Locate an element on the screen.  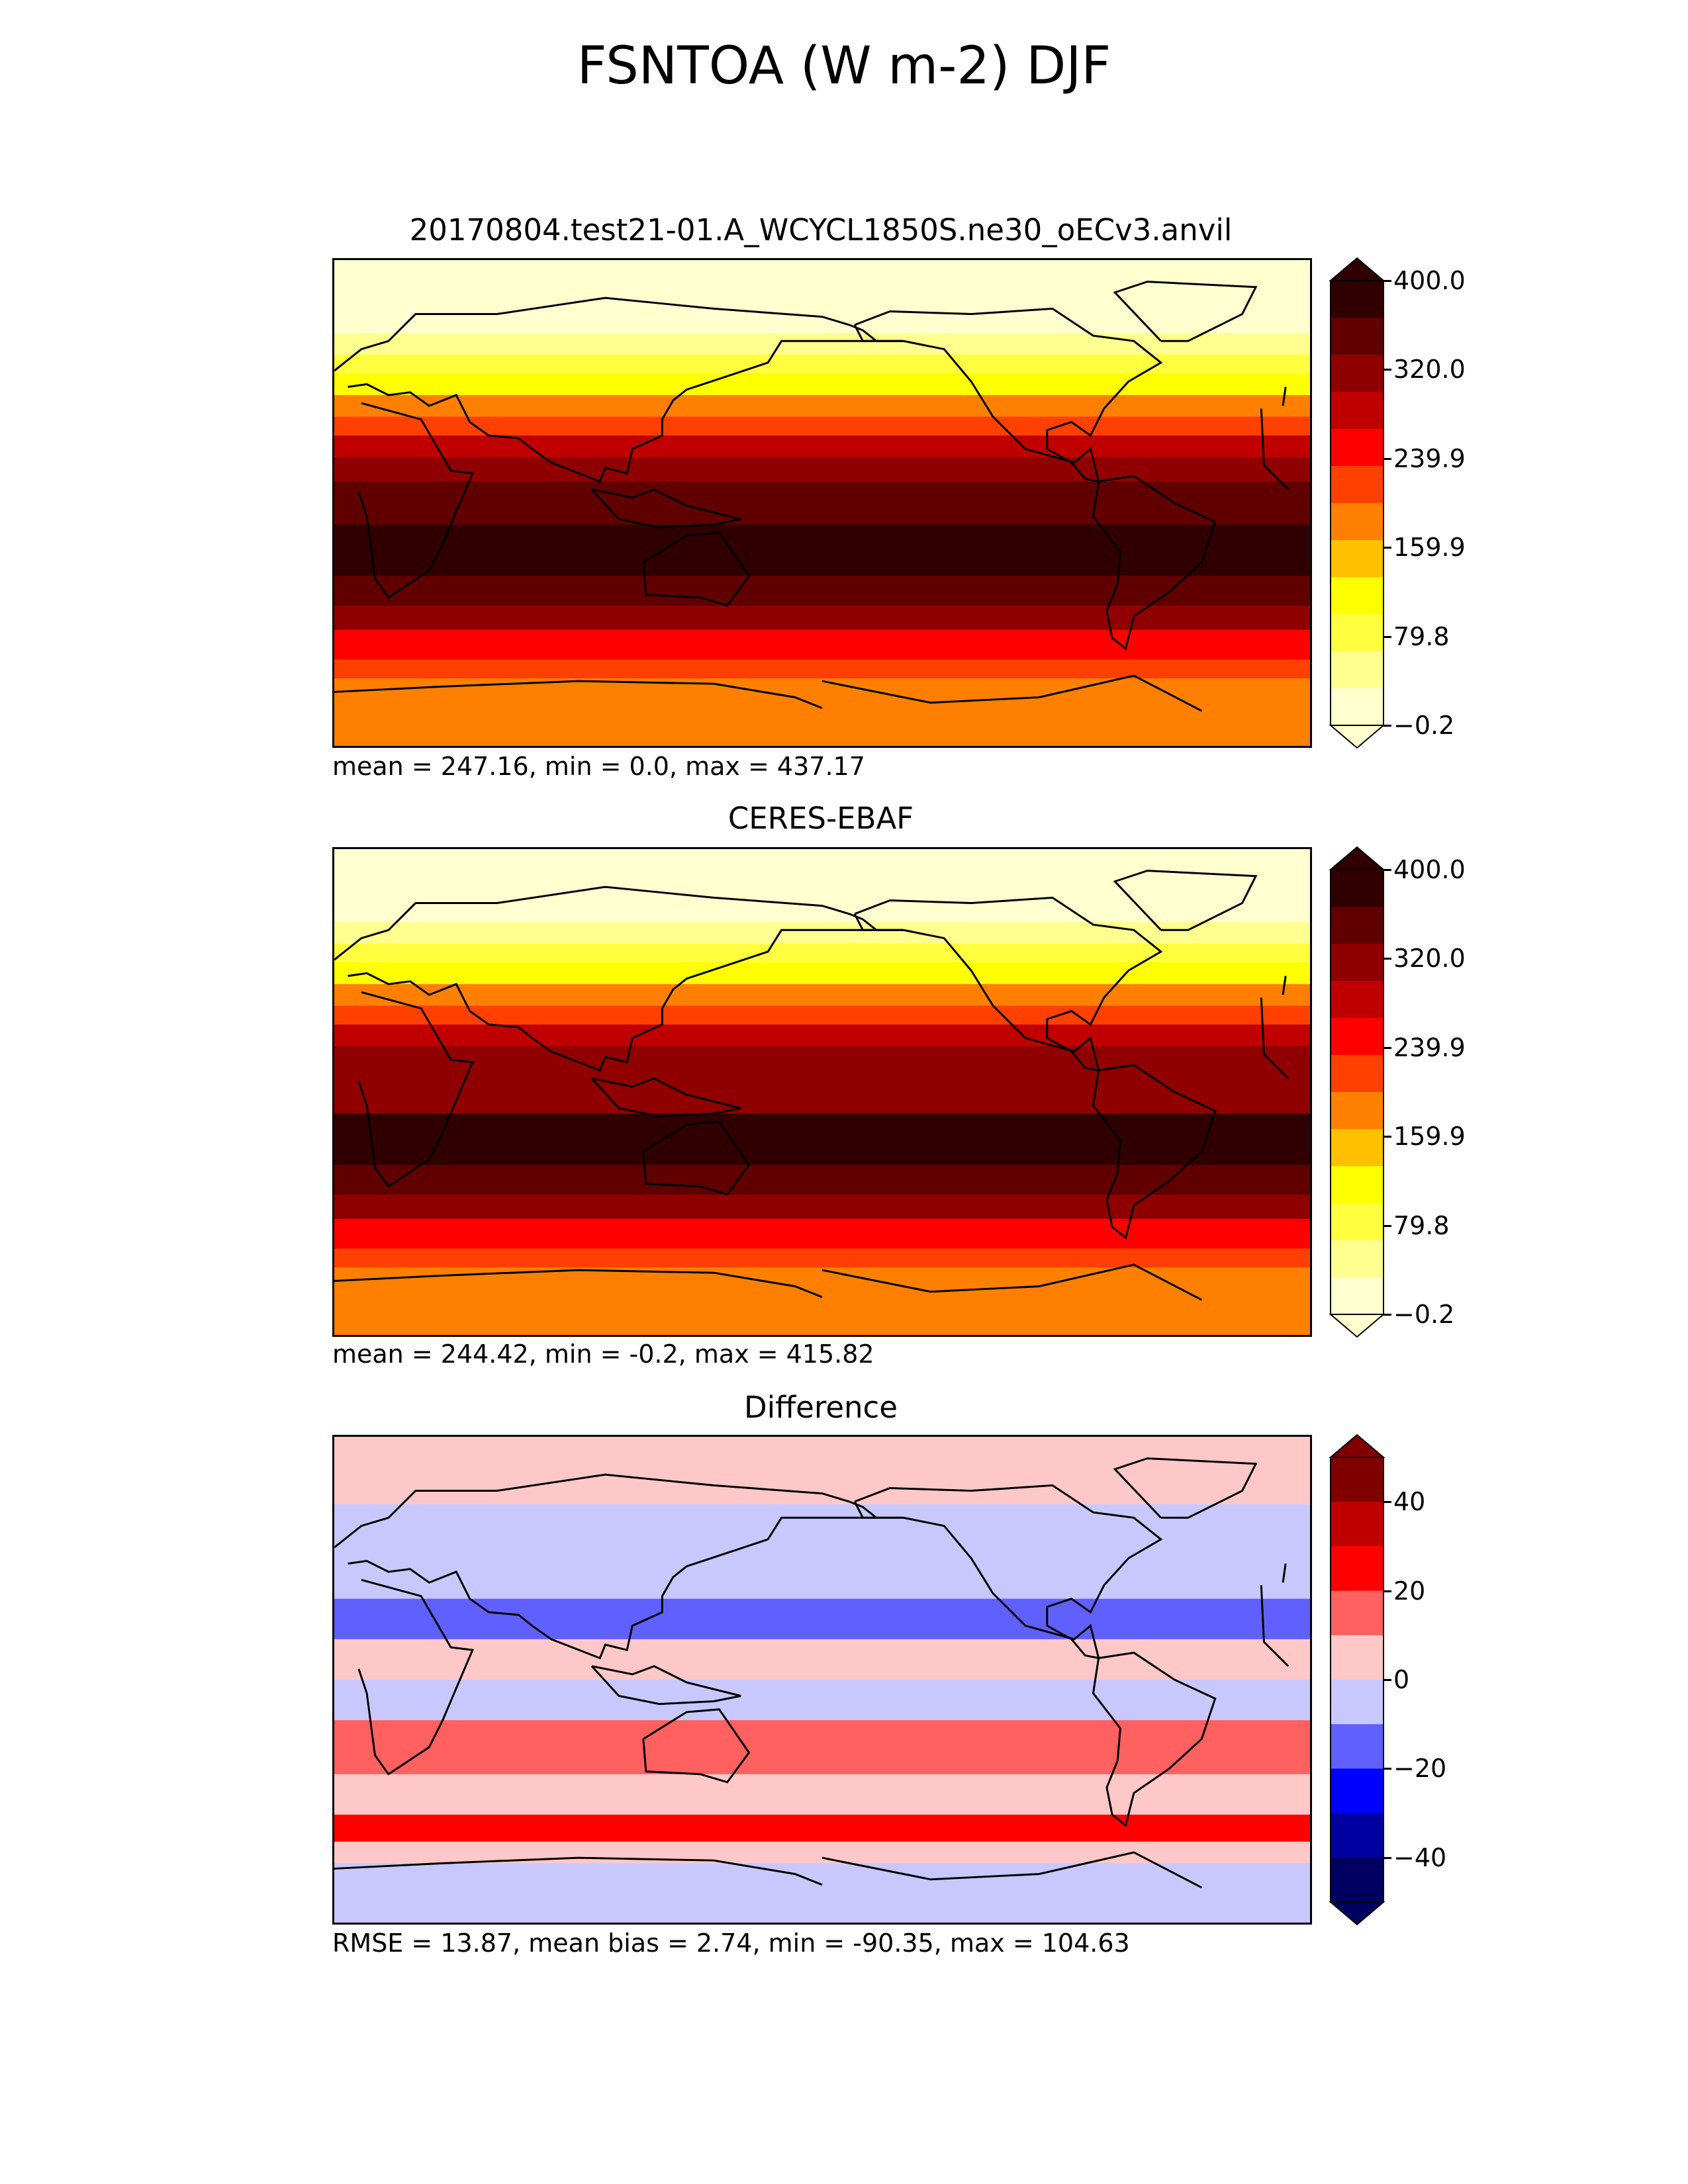
colorbar-ceres is located at coordinates (1357, 1093).